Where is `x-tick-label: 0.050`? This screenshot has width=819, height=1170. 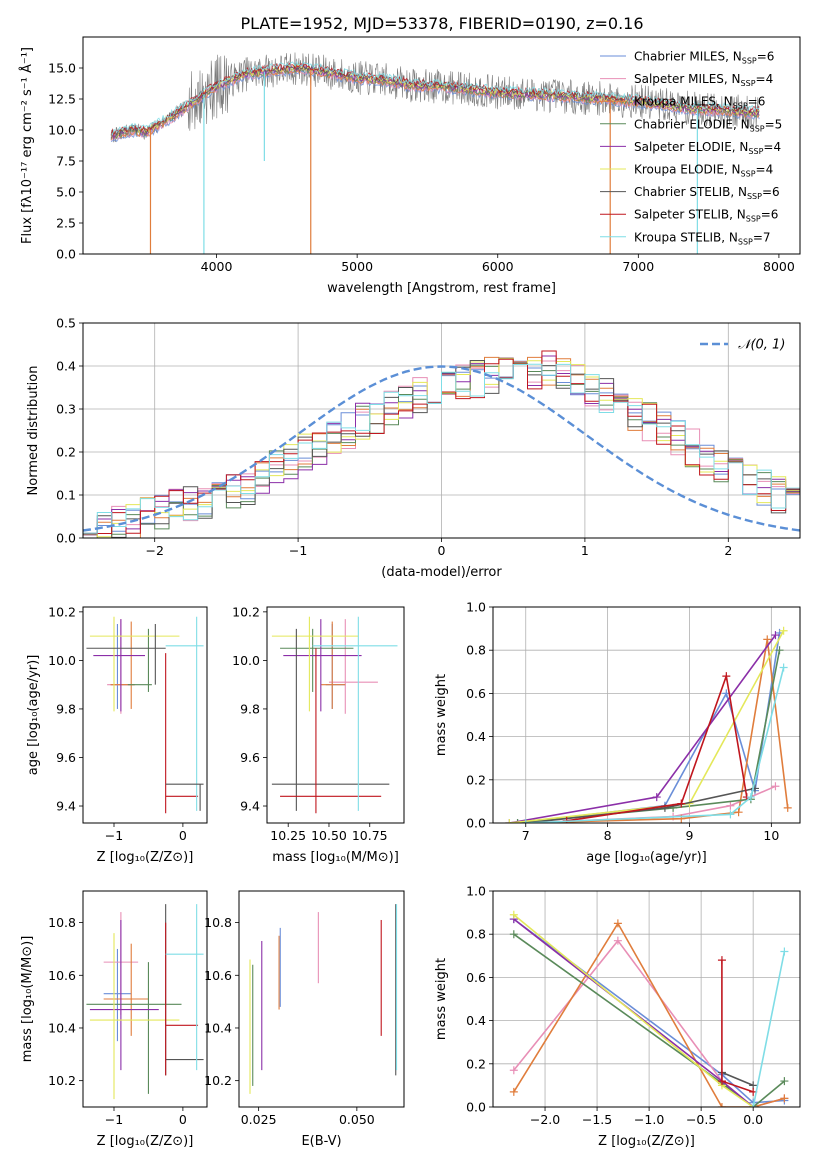
x-tick-label: 0.050 is located at coordinates (357, 1119).